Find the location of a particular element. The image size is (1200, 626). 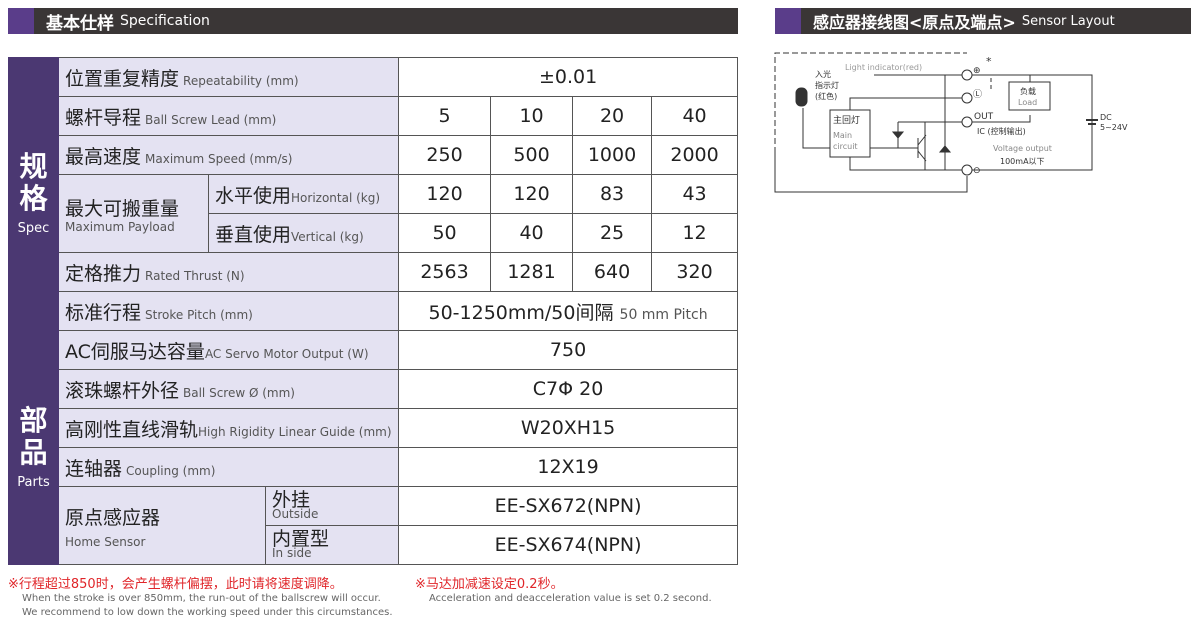

parts-category: 部品 Parts is located at coordinates (33, 447).